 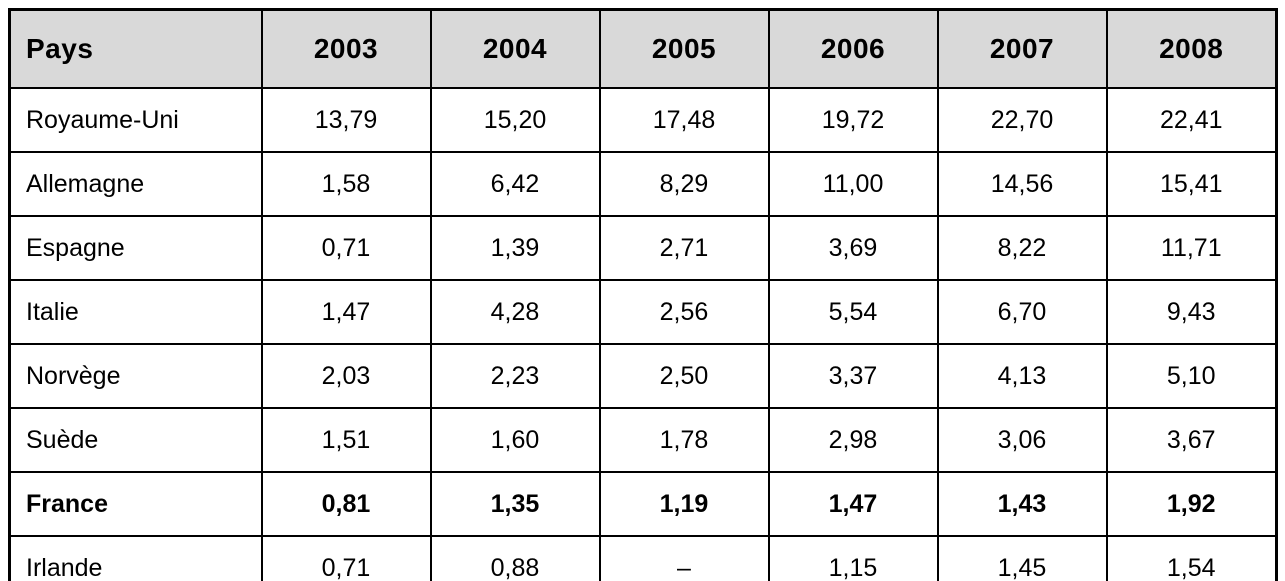 What do you see at coordinates (515, 120) in the screenshot?
I see `value-cell: 15,20` at bounding box center [515, 120].